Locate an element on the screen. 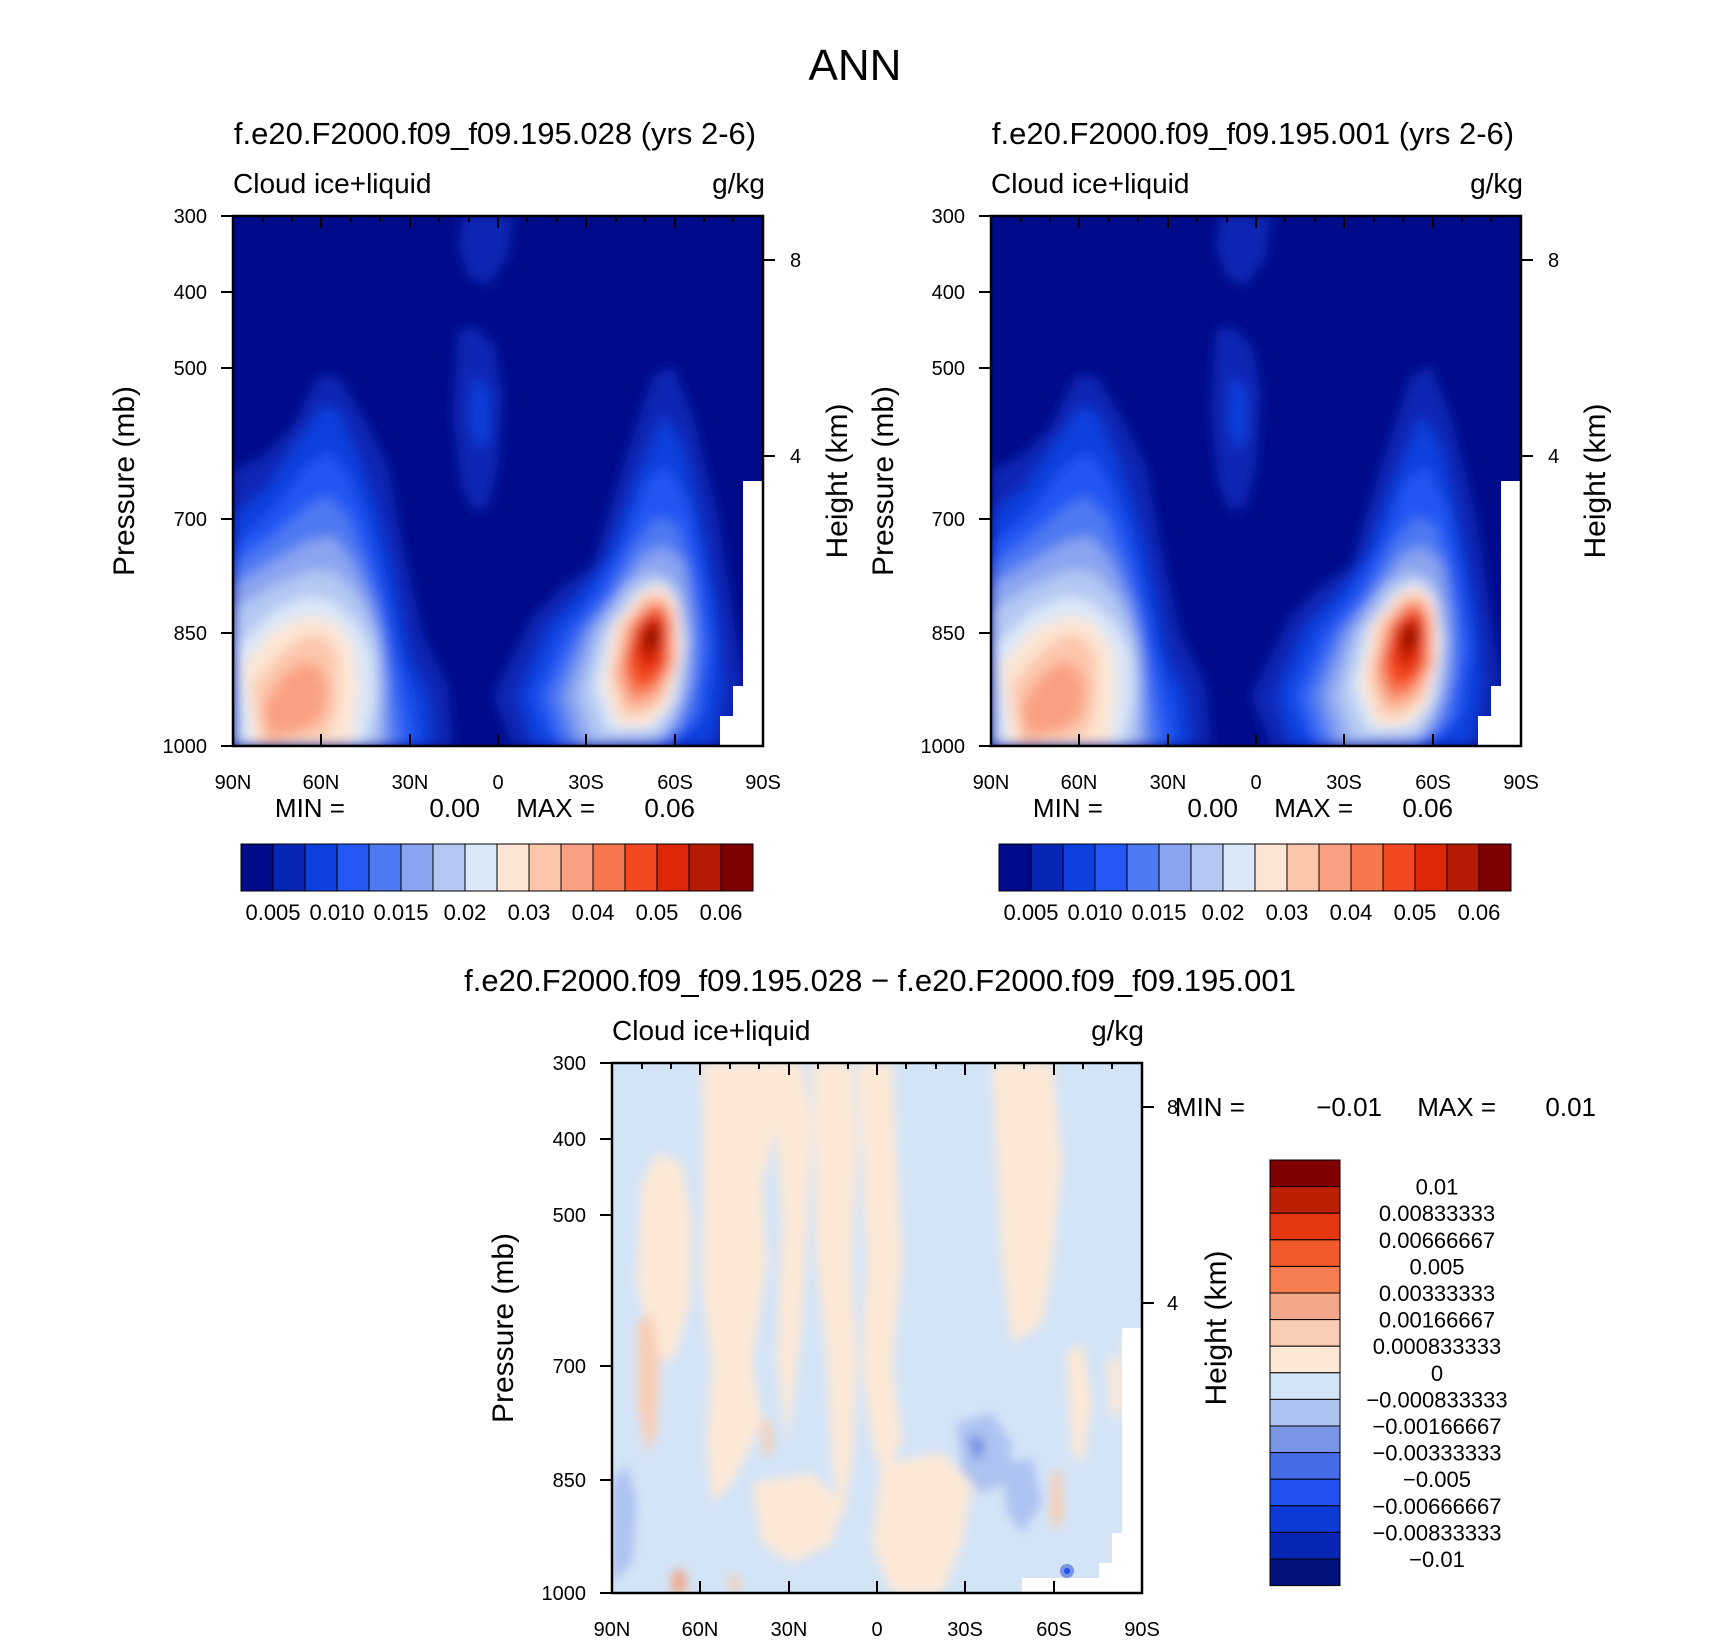 This screenshot has height=1641, width=1710. plot-area is located at coordinates (877, 1328).